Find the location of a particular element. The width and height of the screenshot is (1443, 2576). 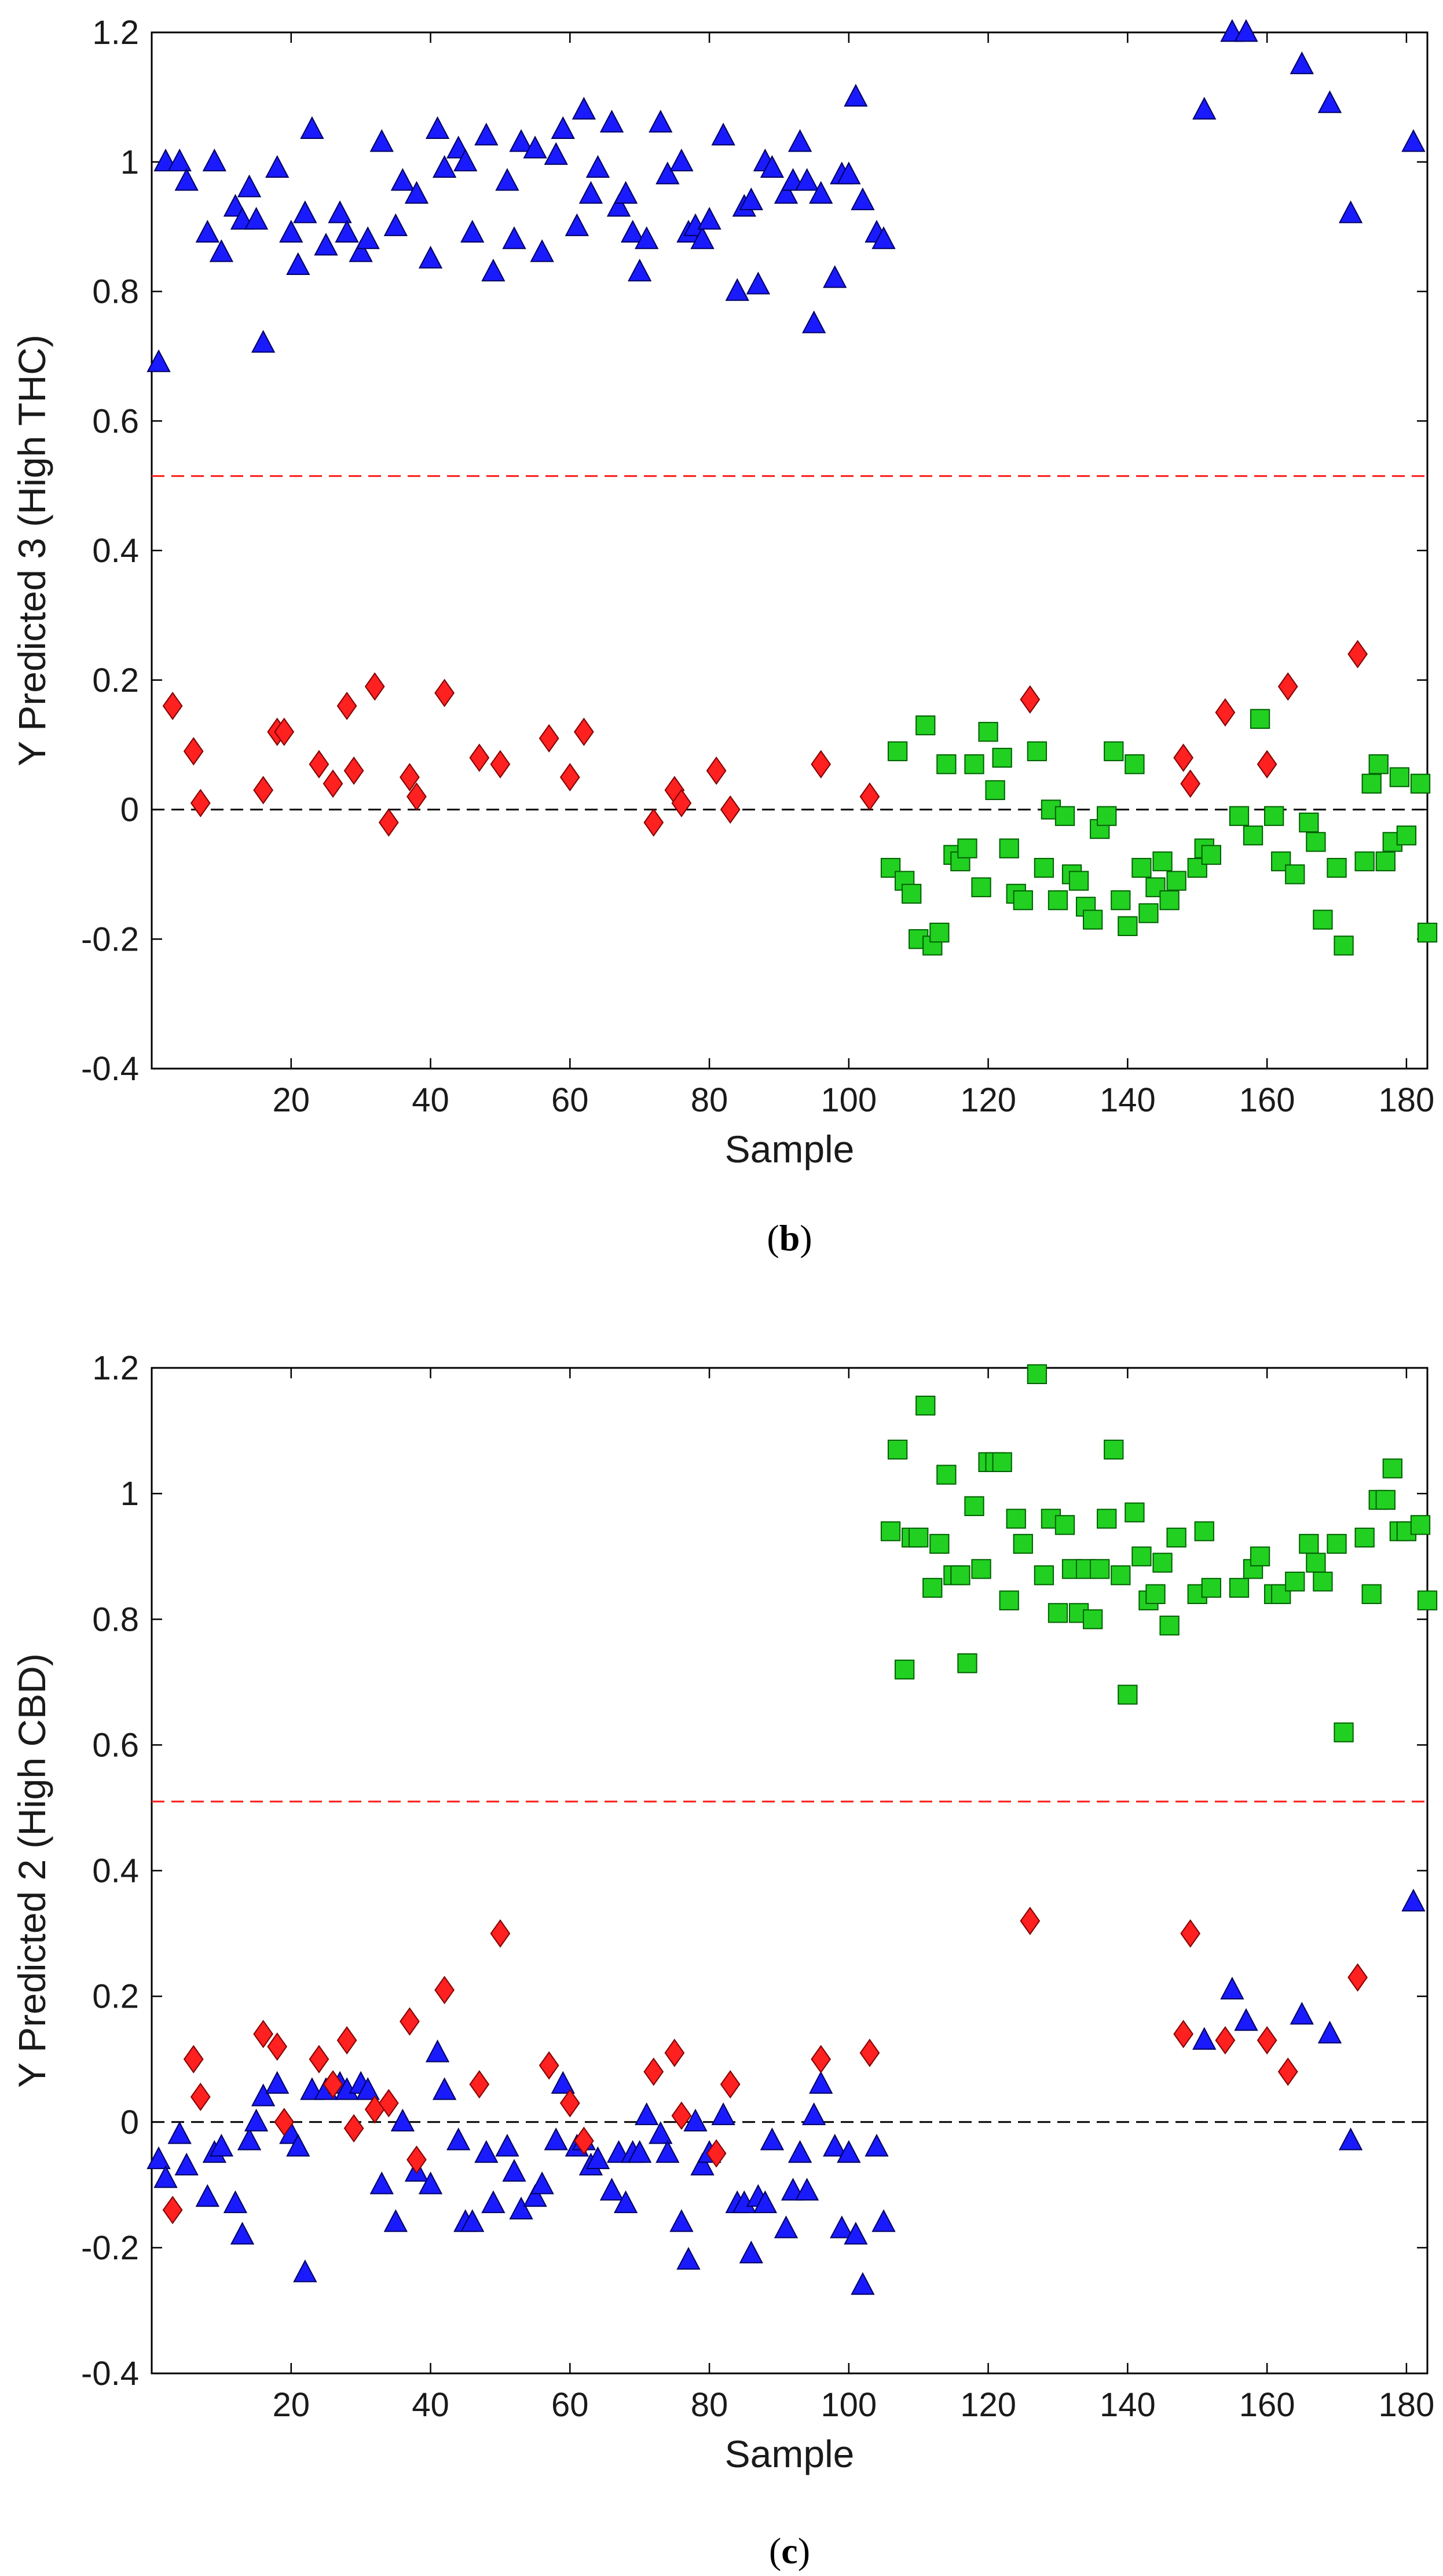

series-triangle-markers is located at coordinates (786, 195).